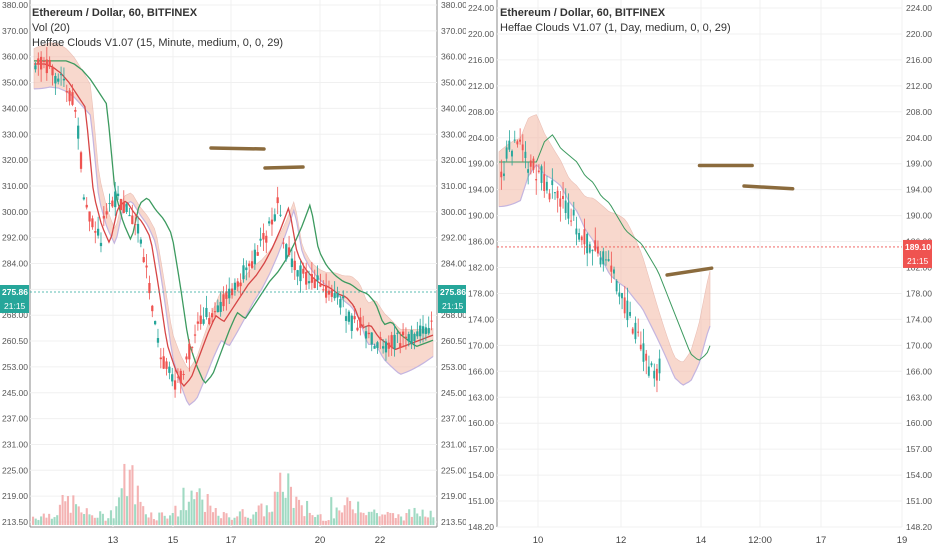 The image size is (932, 550). What do you see at coordinates (15, 238) in the screenshot?
I see `left-y-tick-label-left: 292.00` at bounding box center [15, 238].